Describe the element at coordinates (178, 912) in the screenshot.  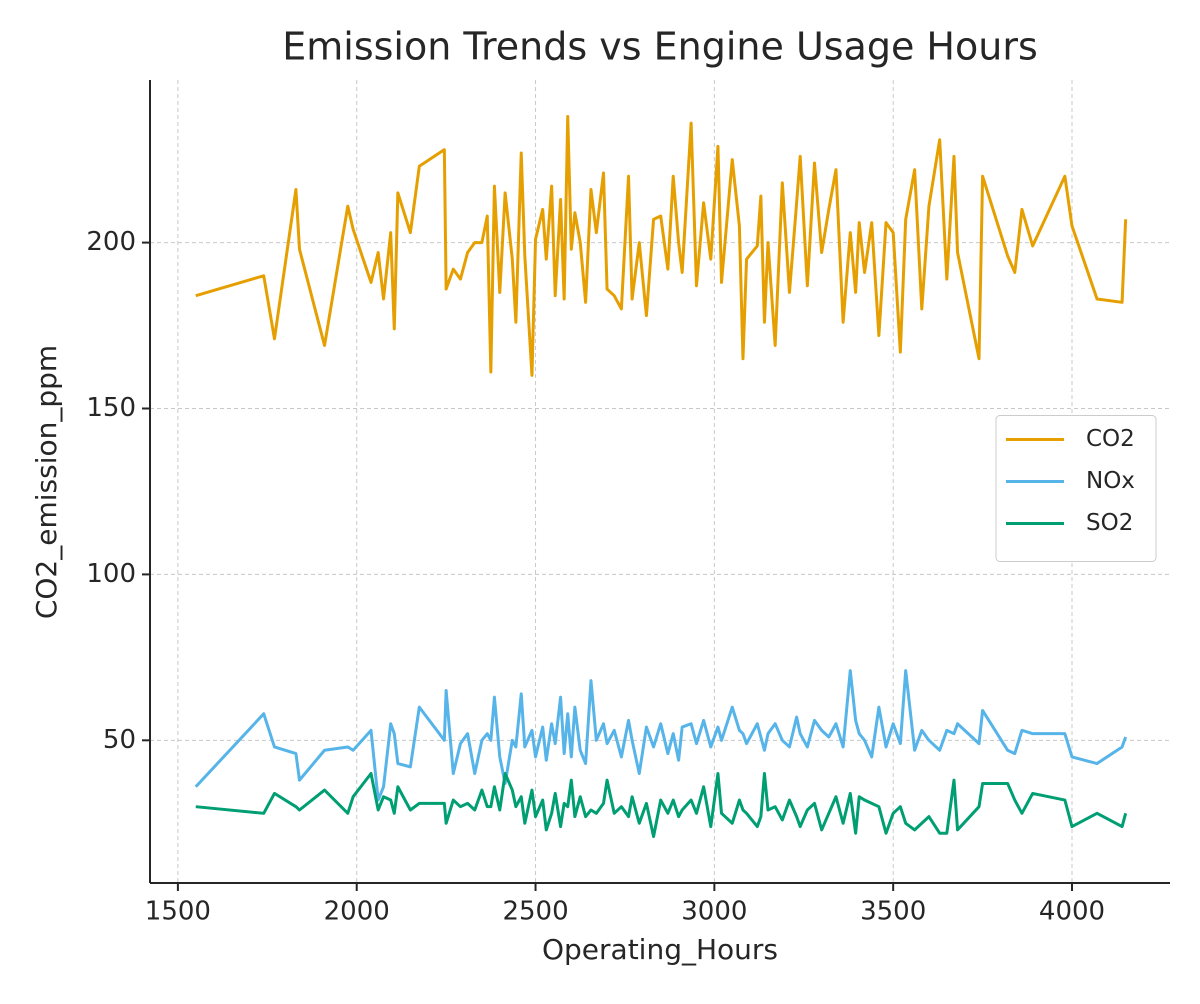
I see `x-tick-label: 1500` at that location.